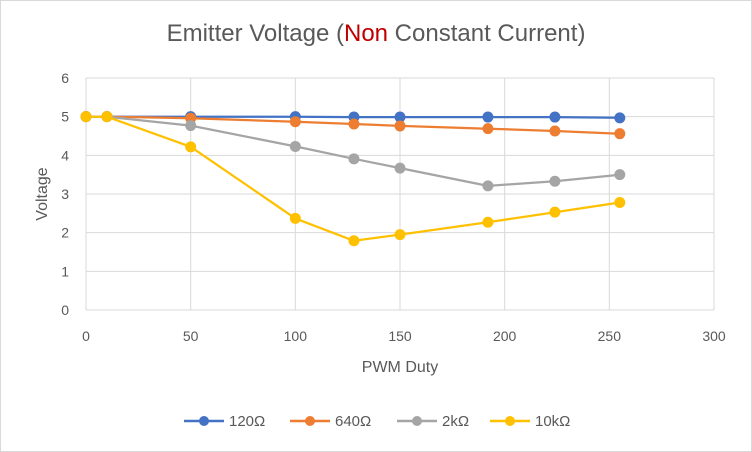 The image size is (752, 452). I want to click on chart-title: Emitter Voltage (Non Constant Current), so click(376, 34).